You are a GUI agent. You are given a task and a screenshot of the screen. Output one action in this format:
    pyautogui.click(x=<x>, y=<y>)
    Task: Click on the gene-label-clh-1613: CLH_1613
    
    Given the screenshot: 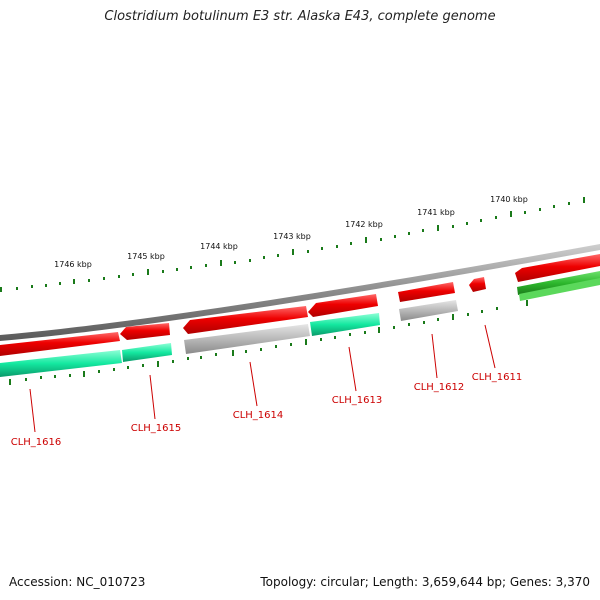 What is the action you would take?
    pyautogui.click(x=357, y=400)
    